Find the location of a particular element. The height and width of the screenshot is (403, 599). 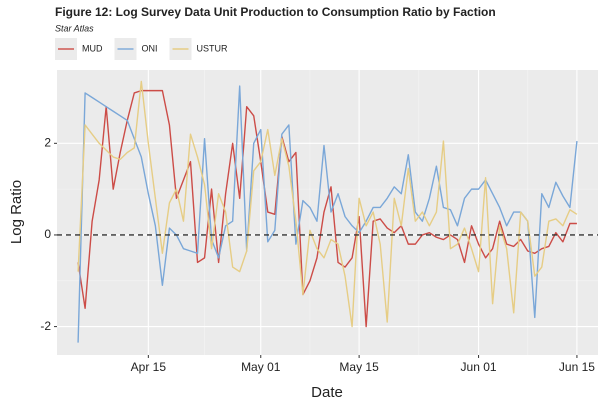

y-tick-label: -2 is located at coordinates (45, 326).